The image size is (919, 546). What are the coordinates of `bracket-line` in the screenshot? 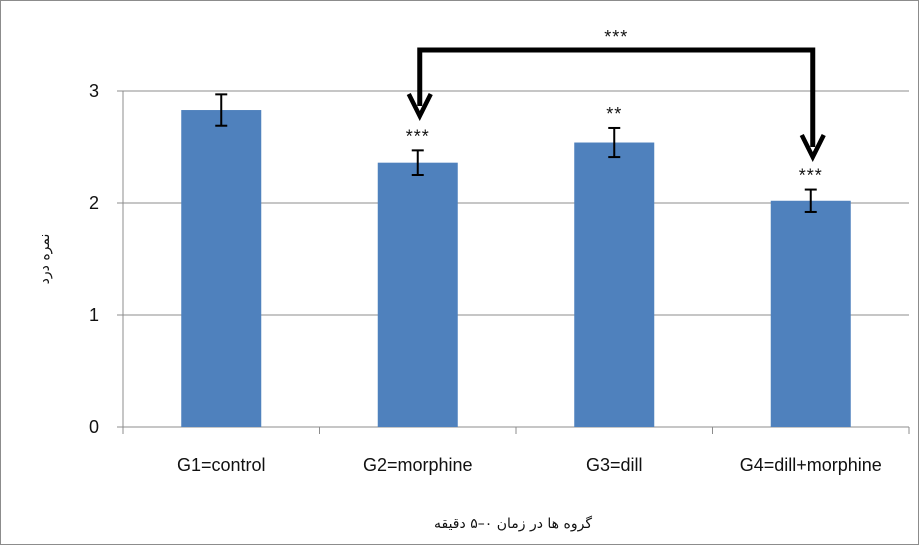 It's located at (616, 97).